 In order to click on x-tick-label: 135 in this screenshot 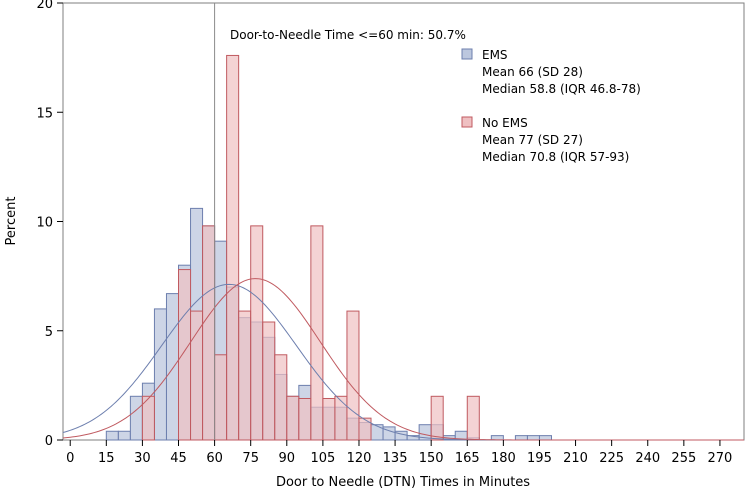, I will do `click(395, 458)`.